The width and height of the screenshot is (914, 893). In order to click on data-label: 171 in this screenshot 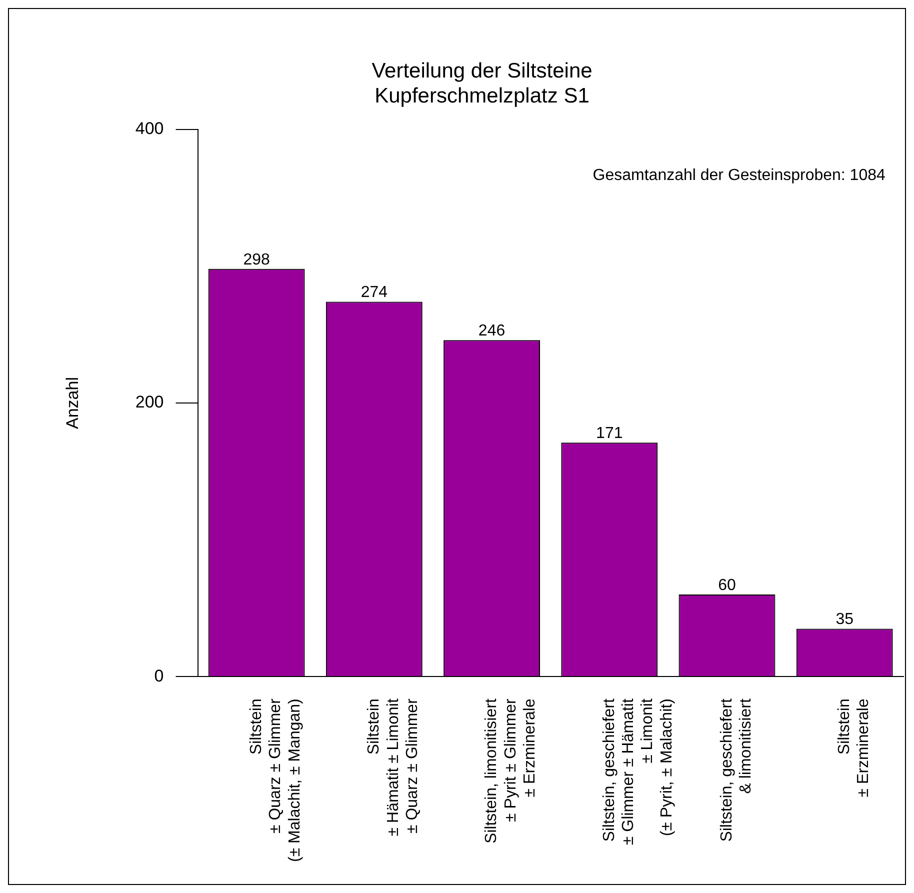, I will do `click(609, 433)`.